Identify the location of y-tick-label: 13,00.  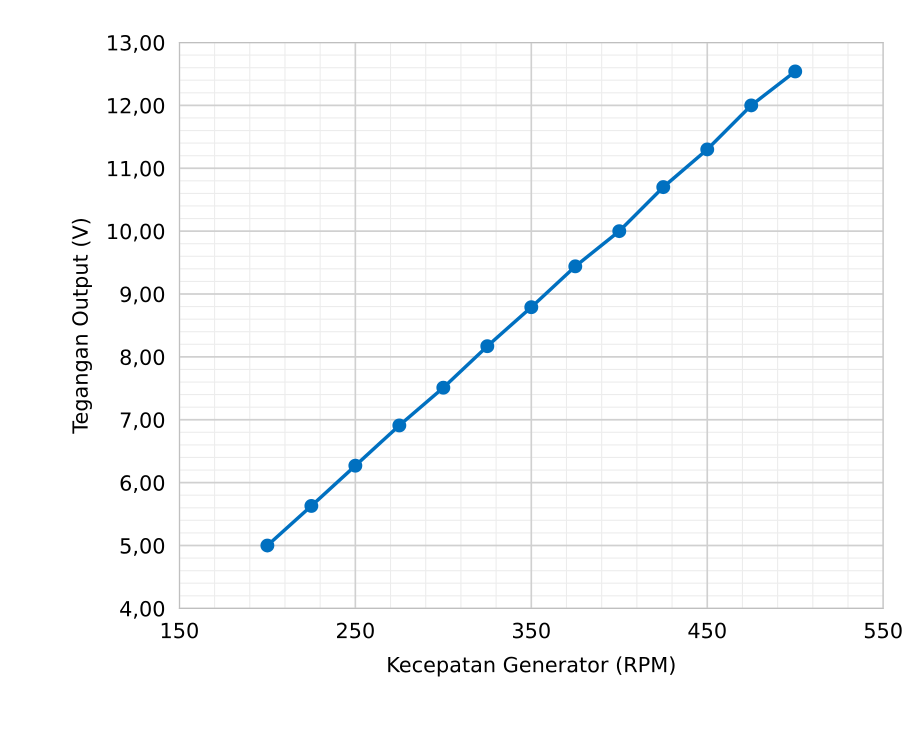
(136, 43).